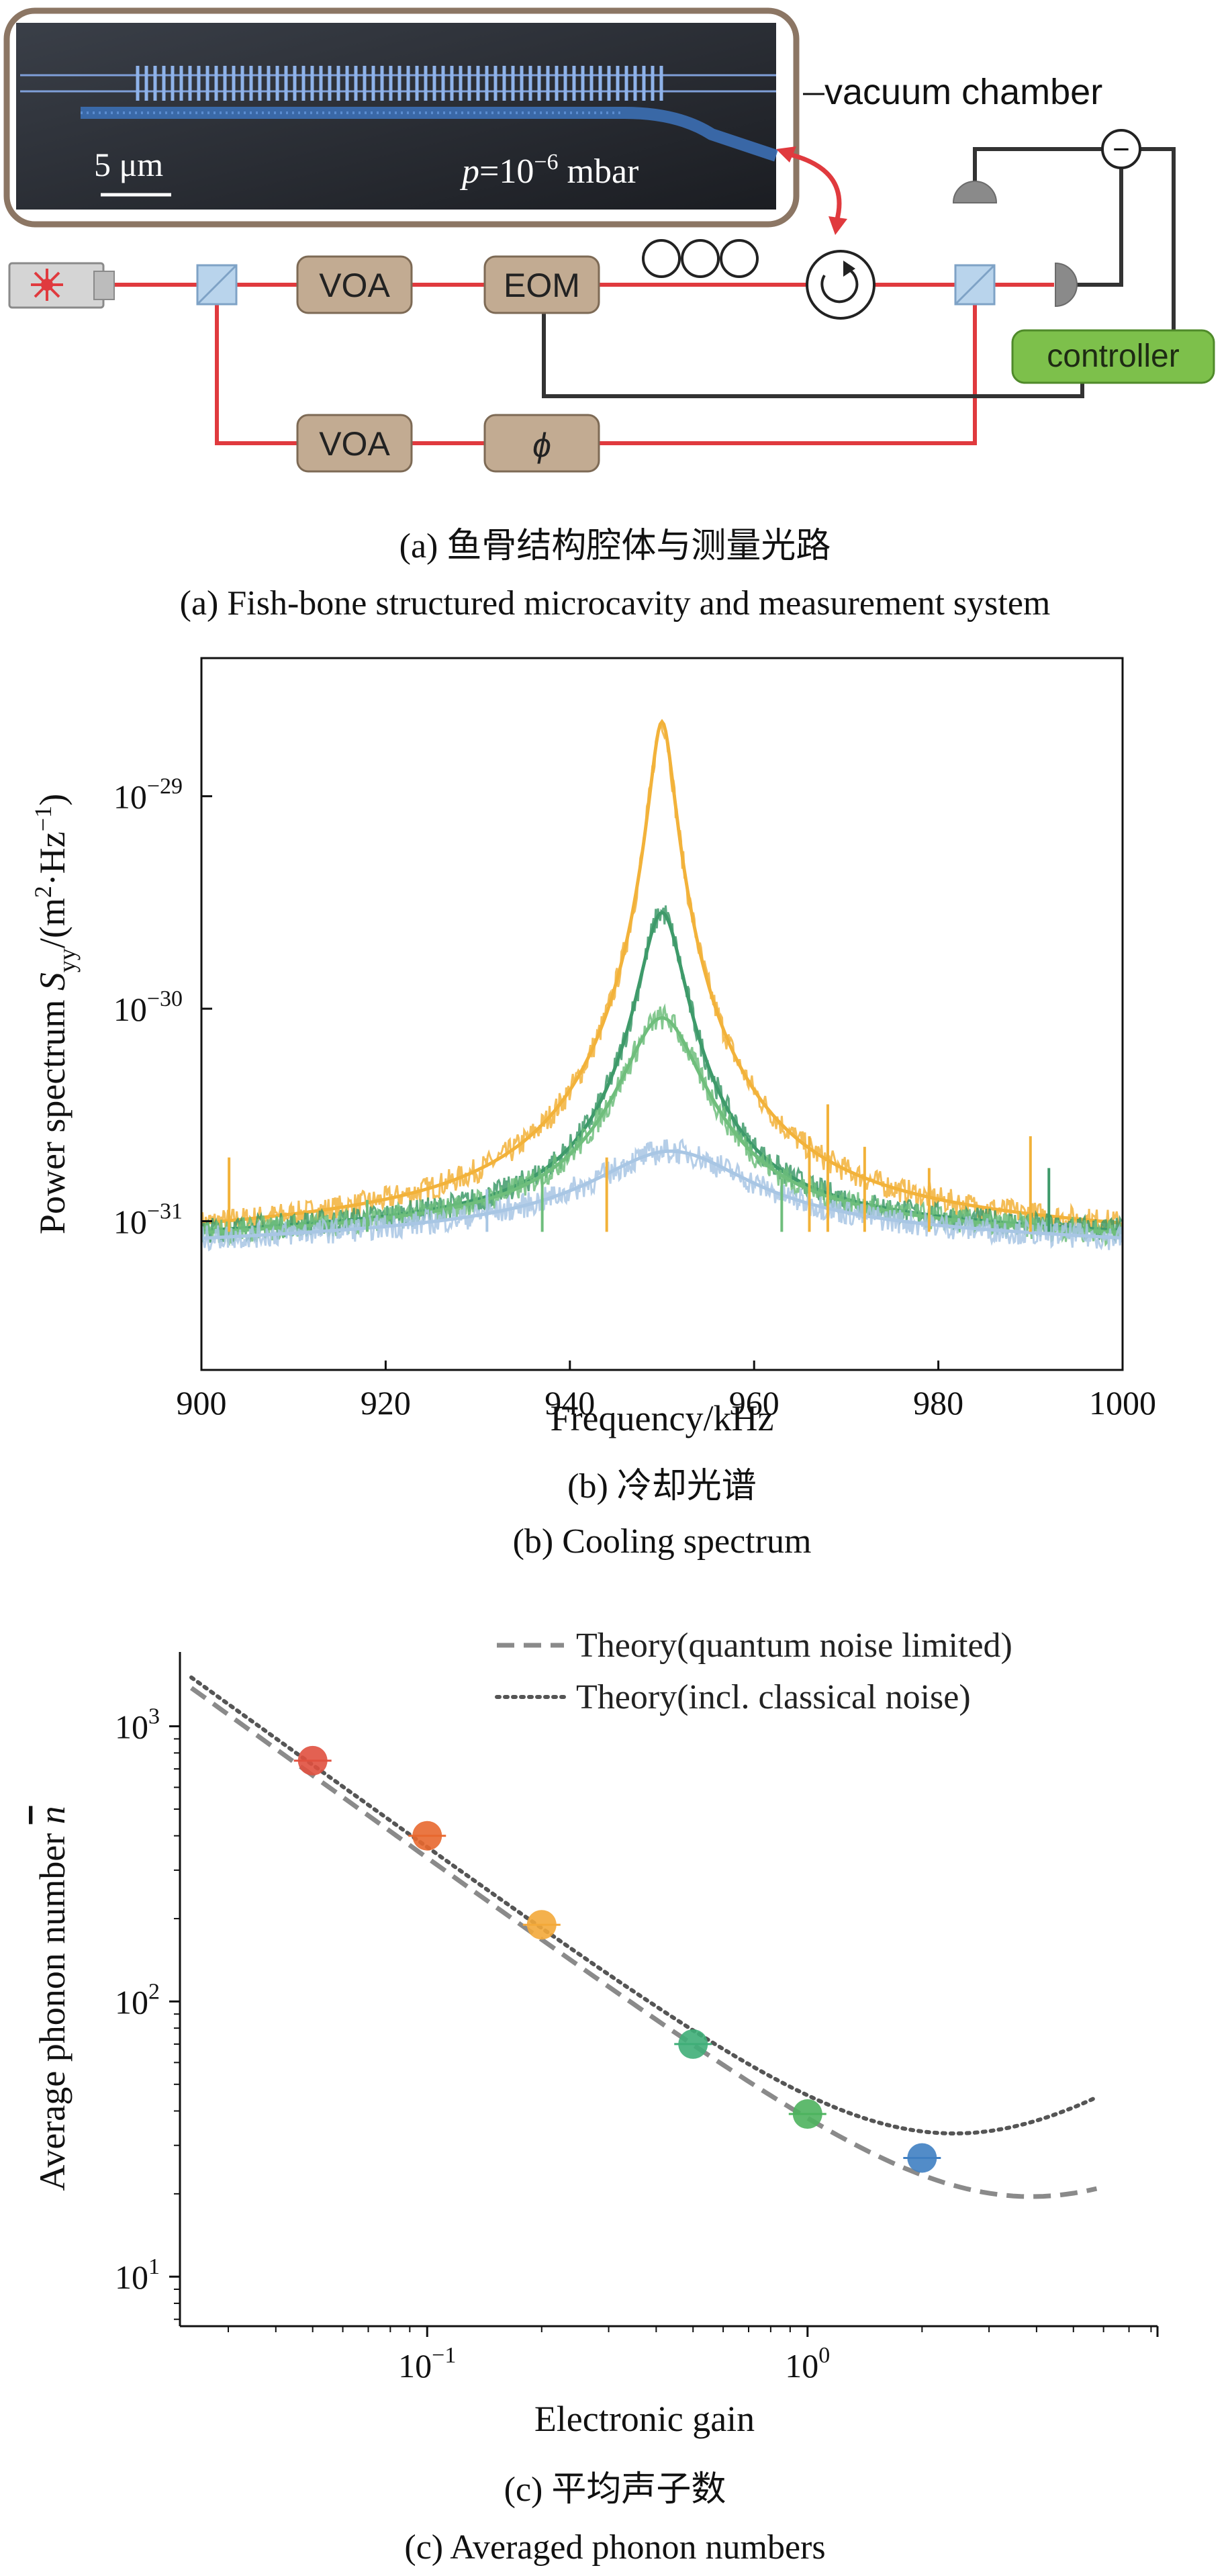  I want to click on sem-inset: 5 μm p=10−6 mbar, so click(401, 117).